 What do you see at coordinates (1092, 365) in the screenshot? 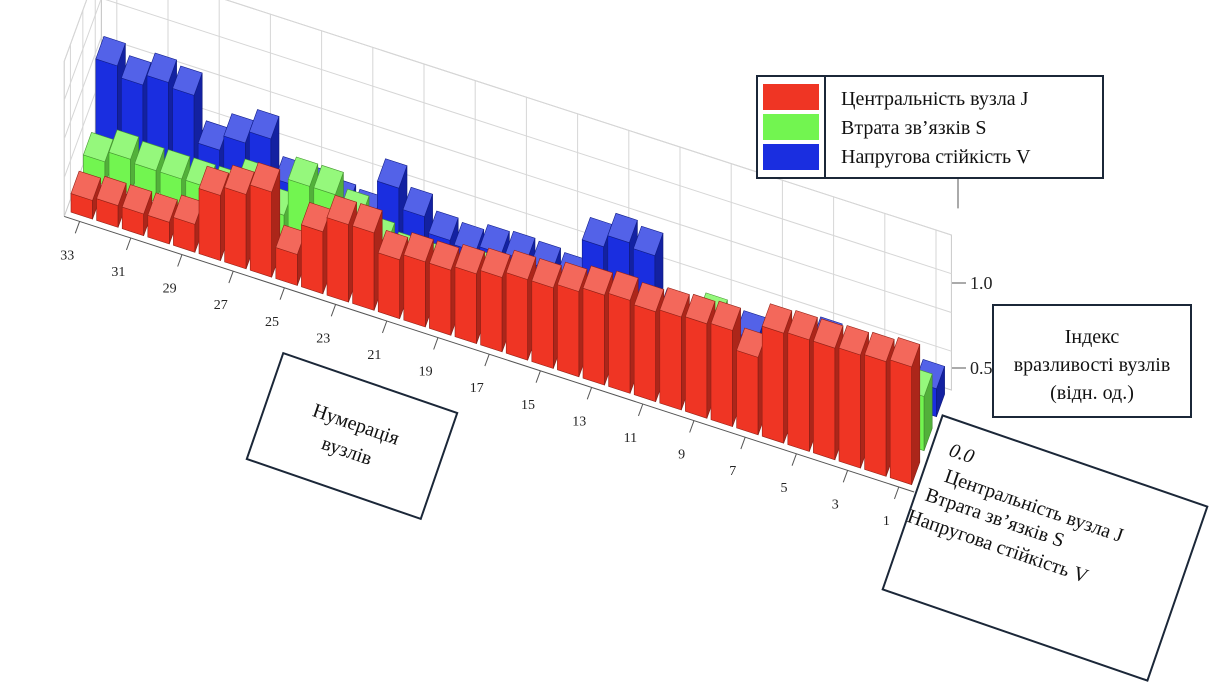
I see `z-axis-title-line-2: вразливості вузлів` at bounding box center [1092, 365].